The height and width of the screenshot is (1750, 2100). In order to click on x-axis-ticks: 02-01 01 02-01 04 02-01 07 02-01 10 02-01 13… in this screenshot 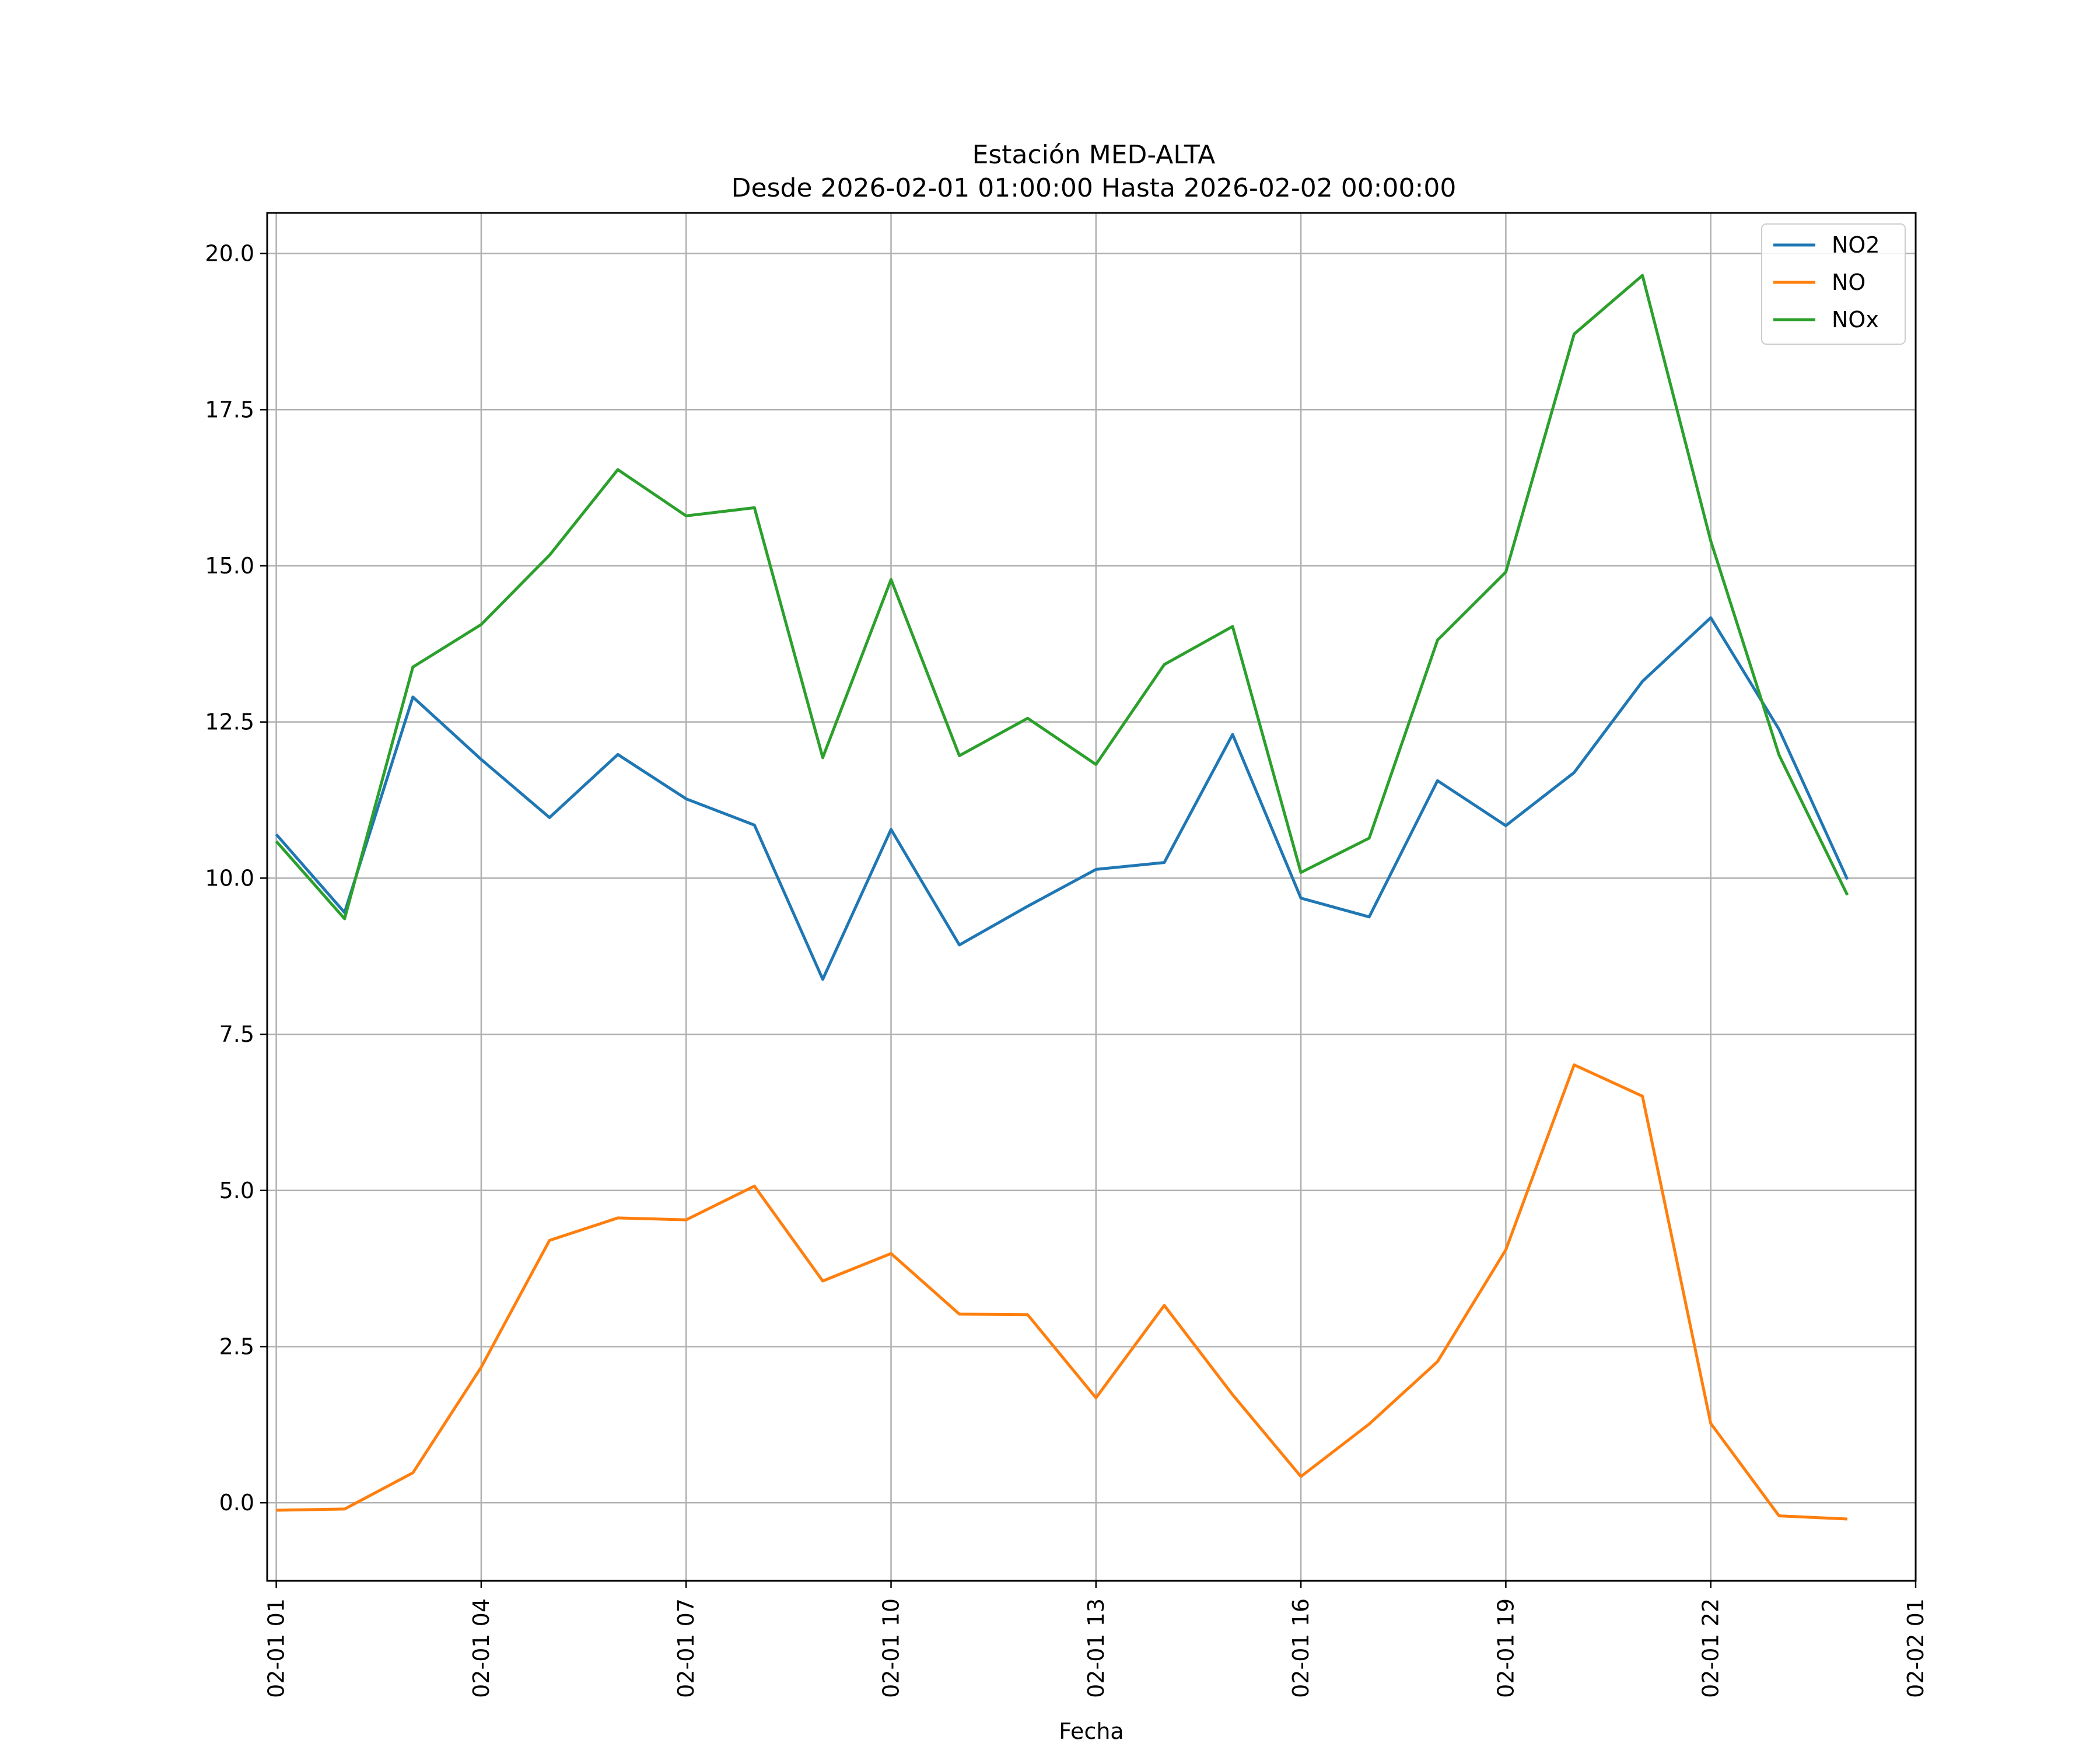, I will do `click(1096, 1639)`.